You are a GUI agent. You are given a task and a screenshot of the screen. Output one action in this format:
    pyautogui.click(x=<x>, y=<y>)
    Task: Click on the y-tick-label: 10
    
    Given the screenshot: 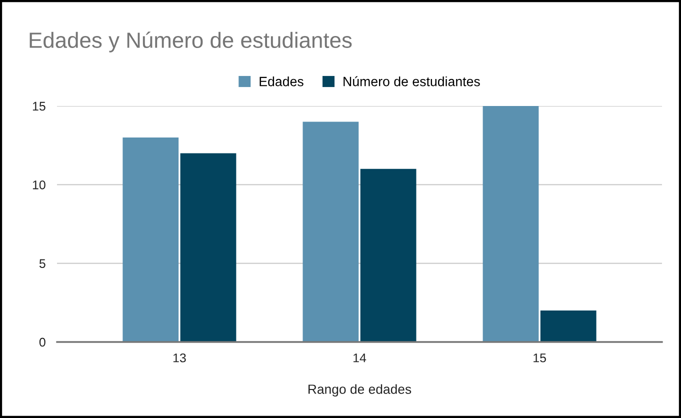 What is the action you would take?
    pyautogui.click(x=39, y=185)
    